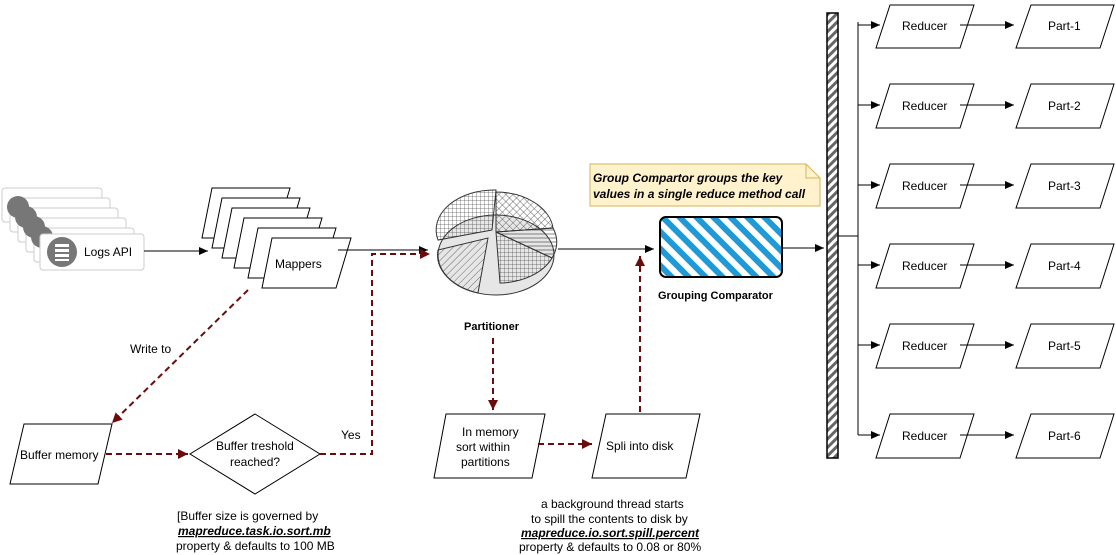 This screenshot has height=555, width=1116. What do you see at coordinates (716, 296) in the screenshot?
I see `grouping-comparator-label: Grouping Comparator` at bounding box center [716, 296].